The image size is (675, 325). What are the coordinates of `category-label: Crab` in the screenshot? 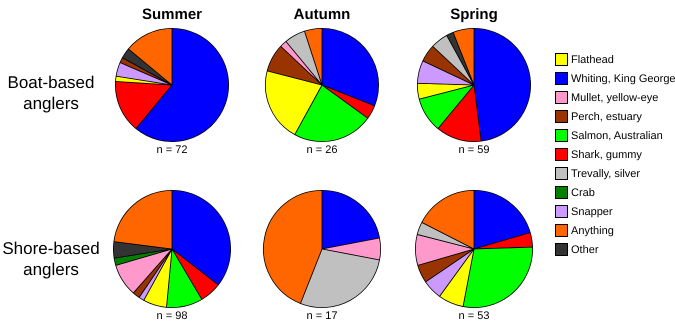 It's located at (583, 193).